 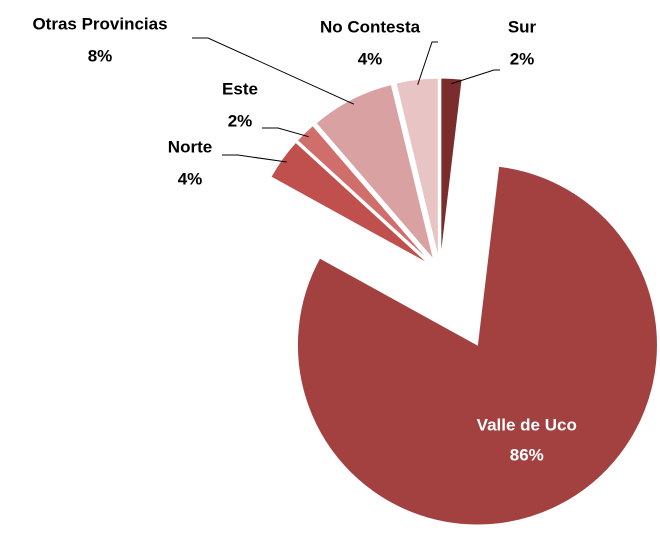 I want to click on slice-value-label: 8%, so click(x=100, y=55).